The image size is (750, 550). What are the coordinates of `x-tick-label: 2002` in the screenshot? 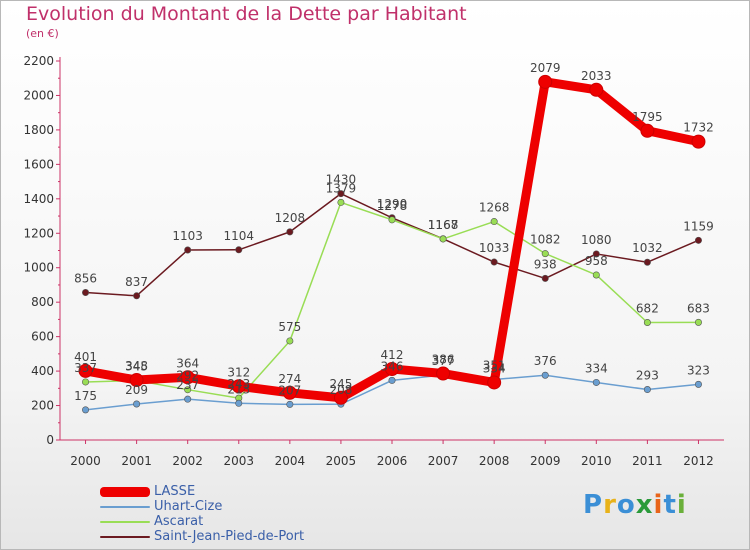 It's located at (187, 461).